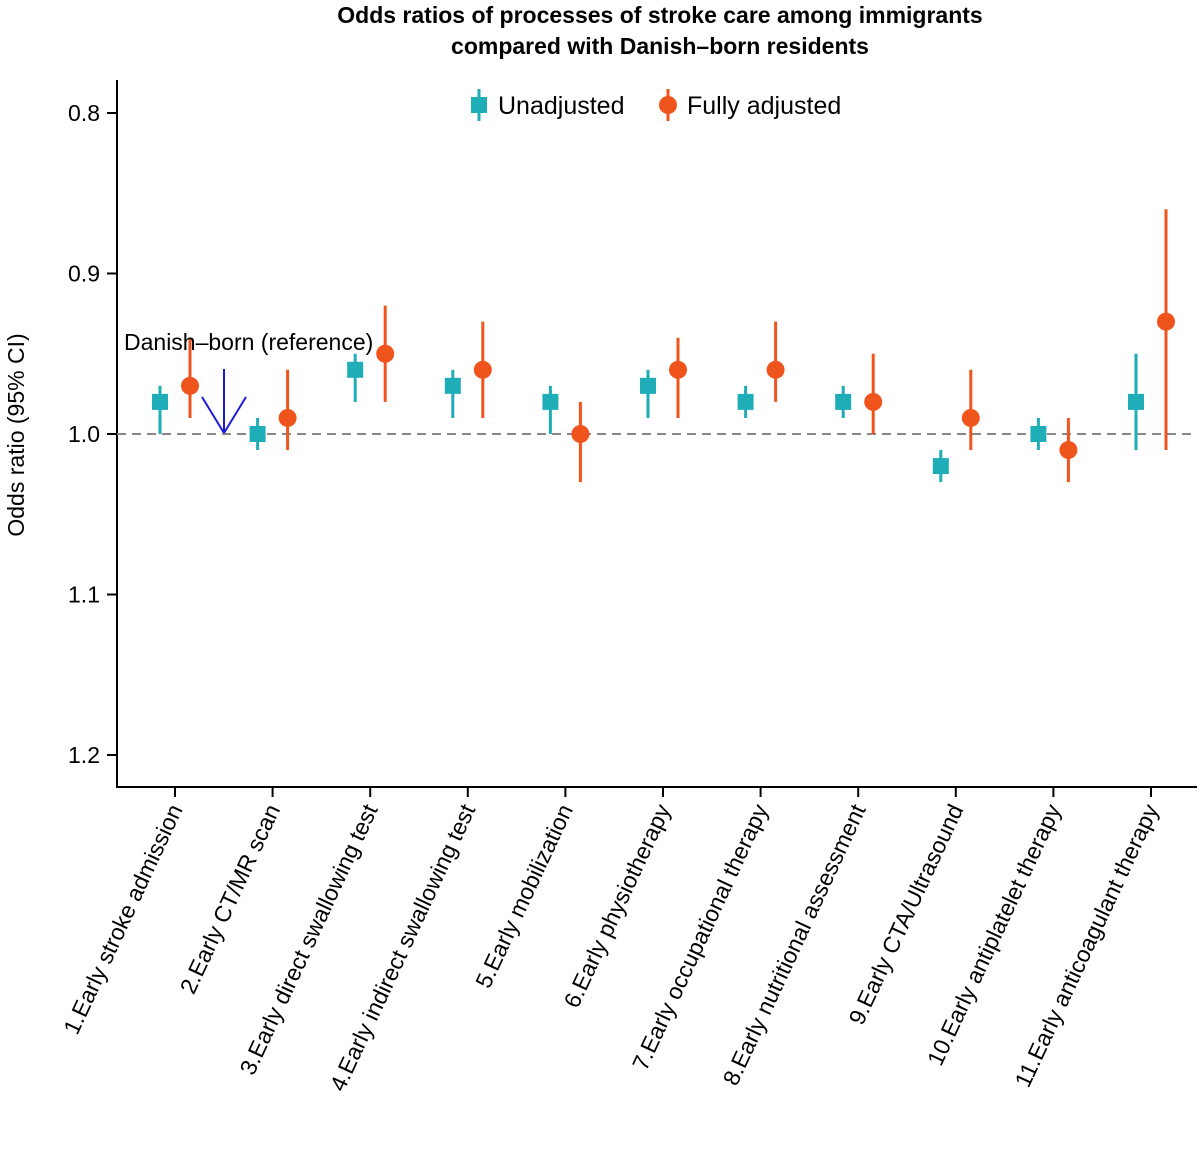 This screenshot has width=1200, height=1153. What do you see at coordinates (248, 342) in the screenshot?
I see `reference-annotation-text: Danish–born (reference)` at bounding box center [248, 342].